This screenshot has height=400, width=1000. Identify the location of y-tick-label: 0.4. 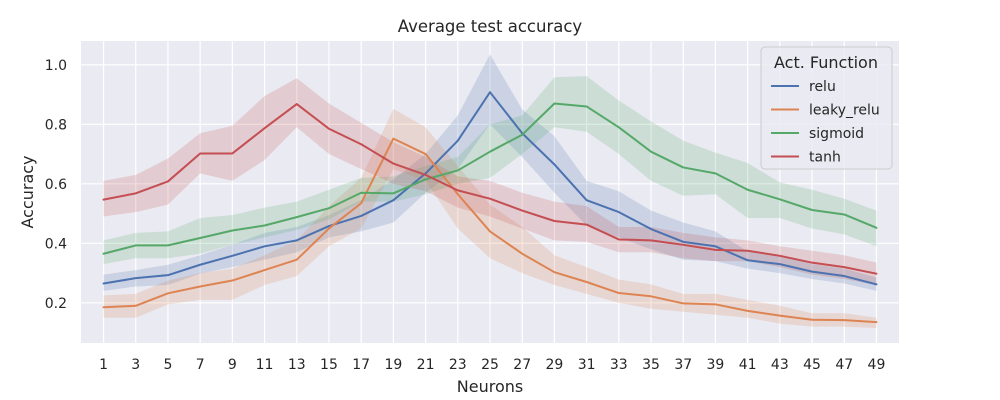
(56, 244).